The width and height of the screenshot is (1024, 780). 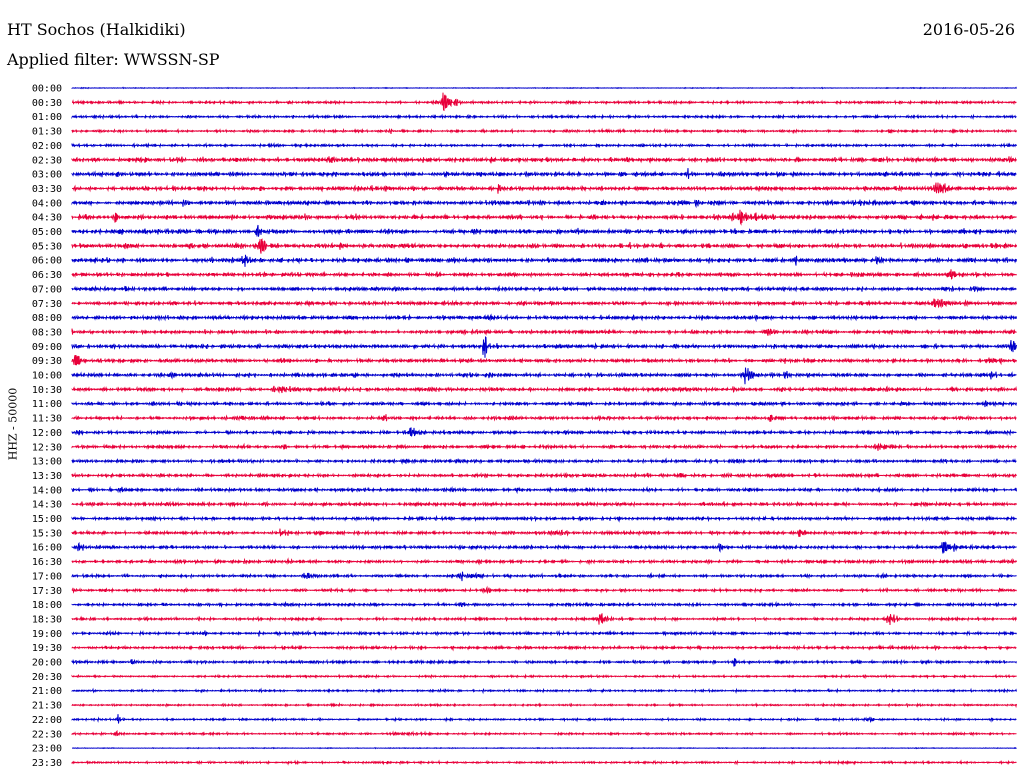 I want to click on tick-label-0630: 06:30, so click(x=47, y=275).